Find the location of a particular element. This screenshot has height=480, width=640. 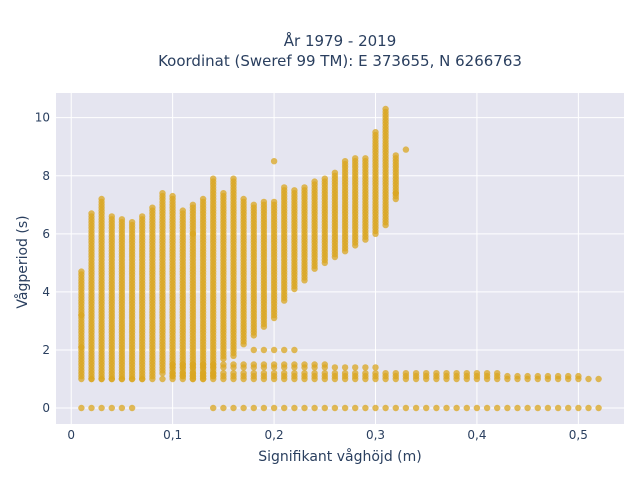

y-tick-label: 0 is located at coordinates (46, 408).